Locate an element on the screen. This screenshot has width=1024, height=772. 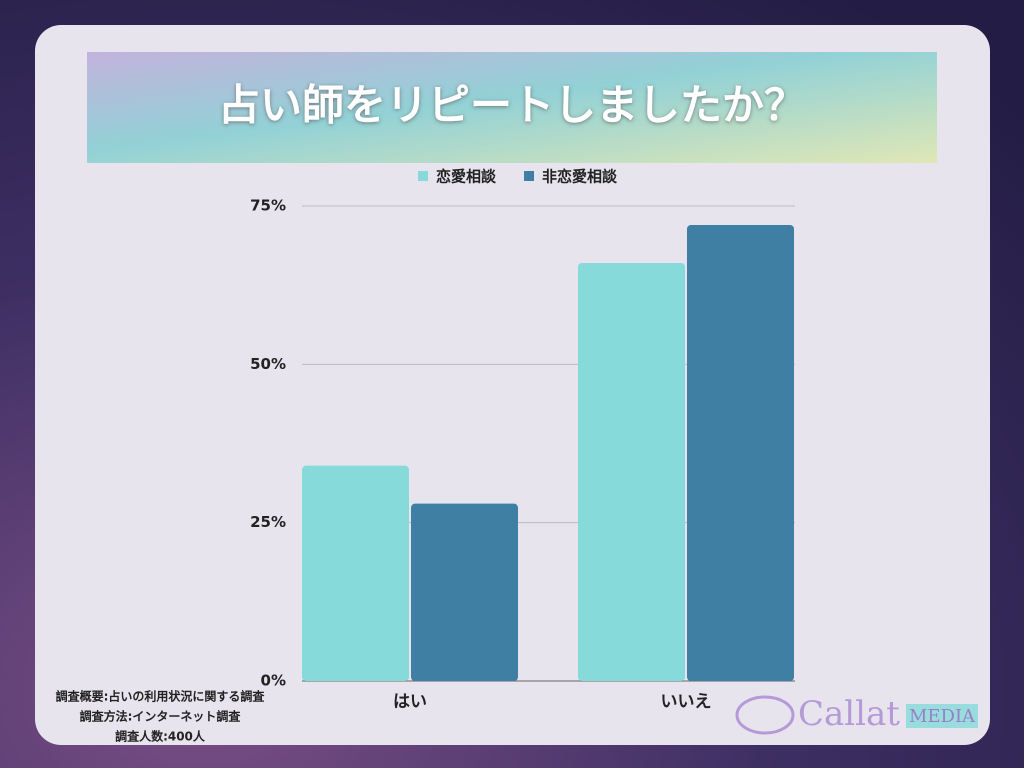
footnote: 調査概要:占いの利用状況に関する調査 is located at coordinates (161, 696).